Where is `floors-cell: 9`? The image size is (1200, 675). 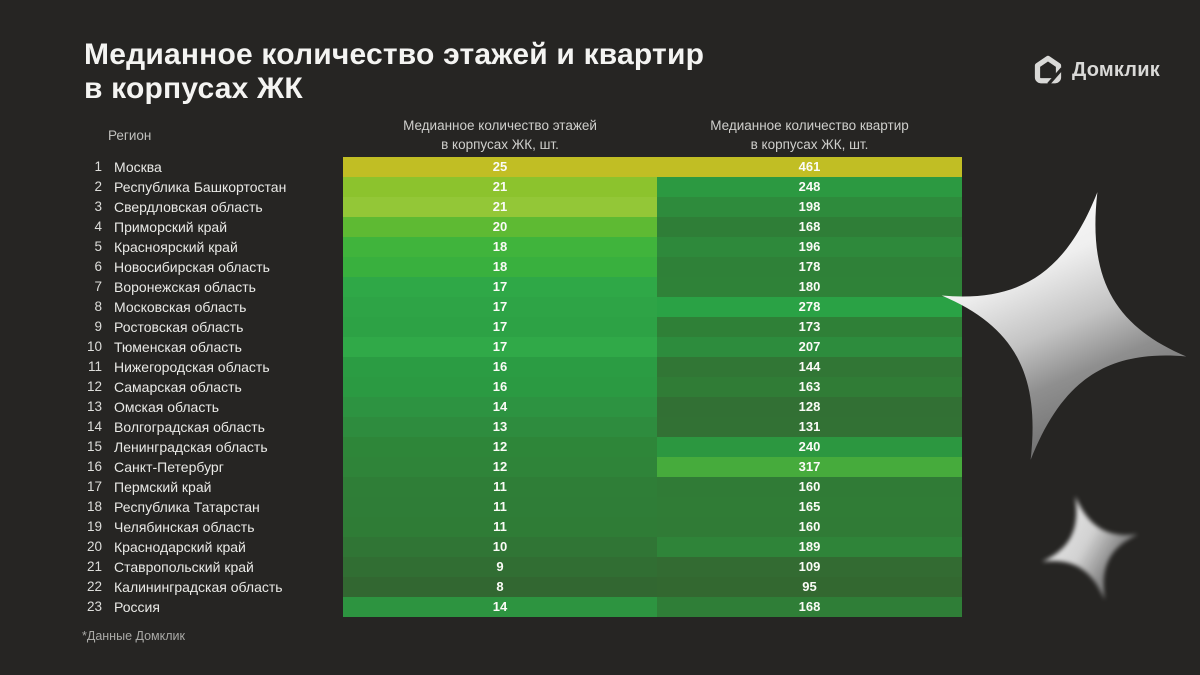
floors-cell: 9 is located at coordinates (500, 567).